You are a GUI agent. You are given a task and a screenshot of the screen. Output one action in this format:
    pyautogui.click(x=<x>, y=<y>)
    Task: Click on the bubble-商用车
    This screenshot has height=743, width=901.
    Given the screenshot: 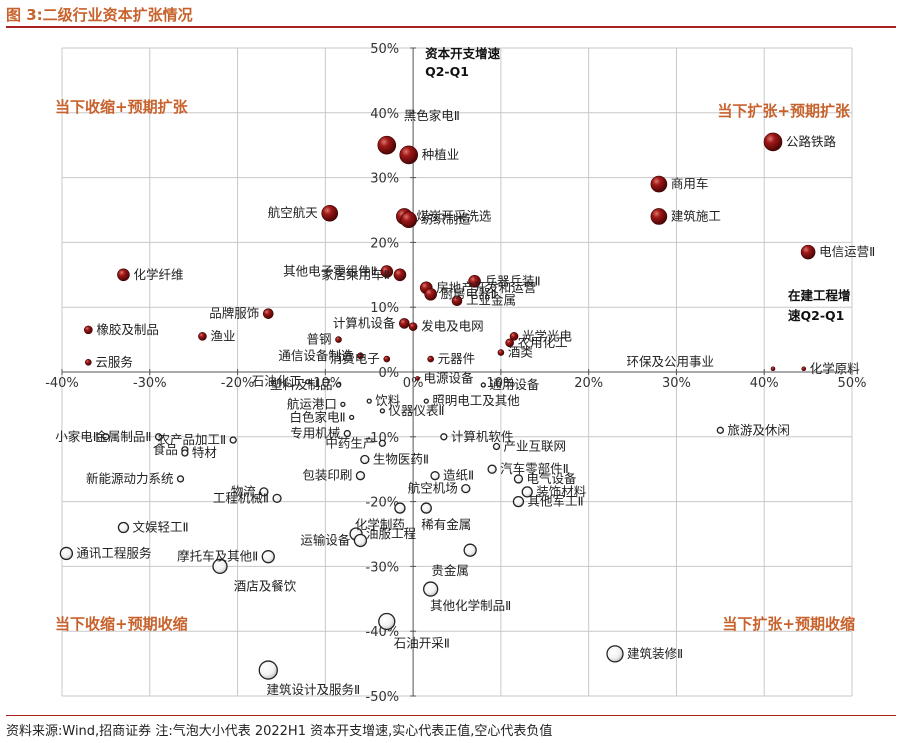 What is the action you would take?
    pyautogui.click(x=659, y=184)
    